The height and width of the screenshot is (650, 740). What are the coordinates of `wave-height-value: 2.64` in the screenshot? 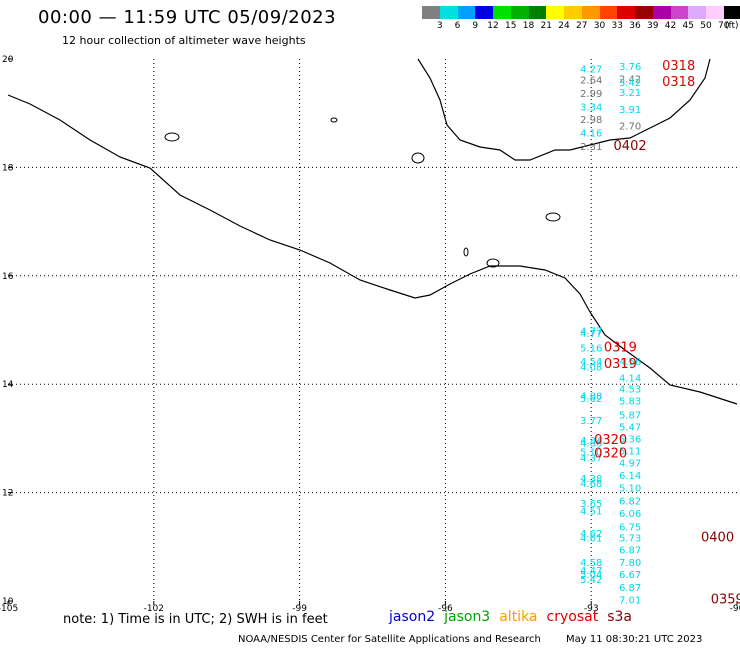 It's located at (591, 80).